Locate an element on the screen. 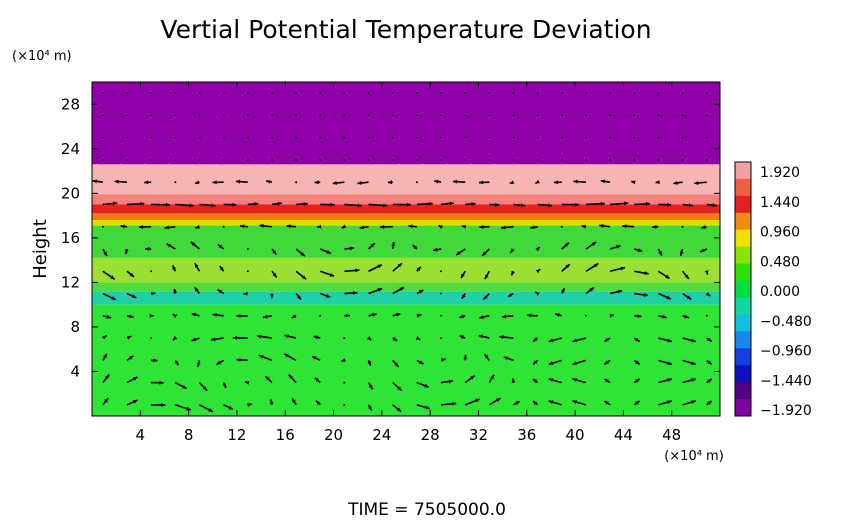 This screenshot has height=523, width=854. x-tick-label: 32 is located at coordinates (478, 435).